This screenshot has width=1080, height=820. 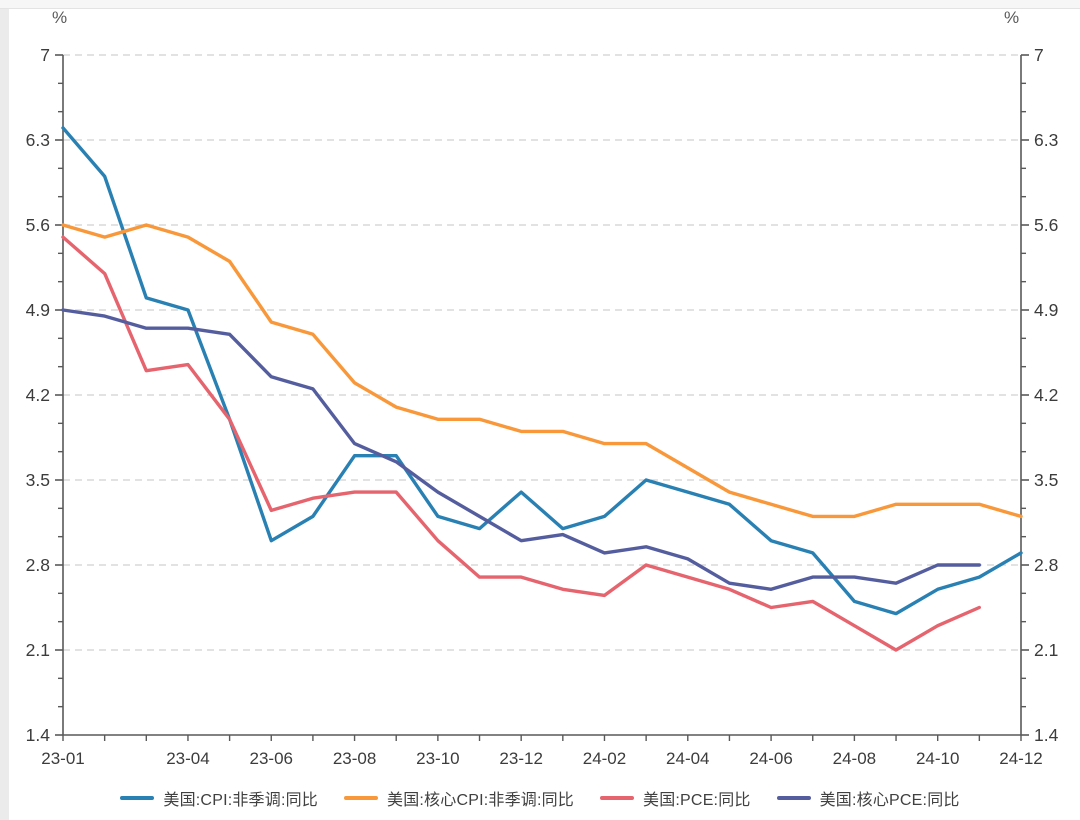 I want to click on y-tick-label-left: 5.6, so click(x=38, y=225).